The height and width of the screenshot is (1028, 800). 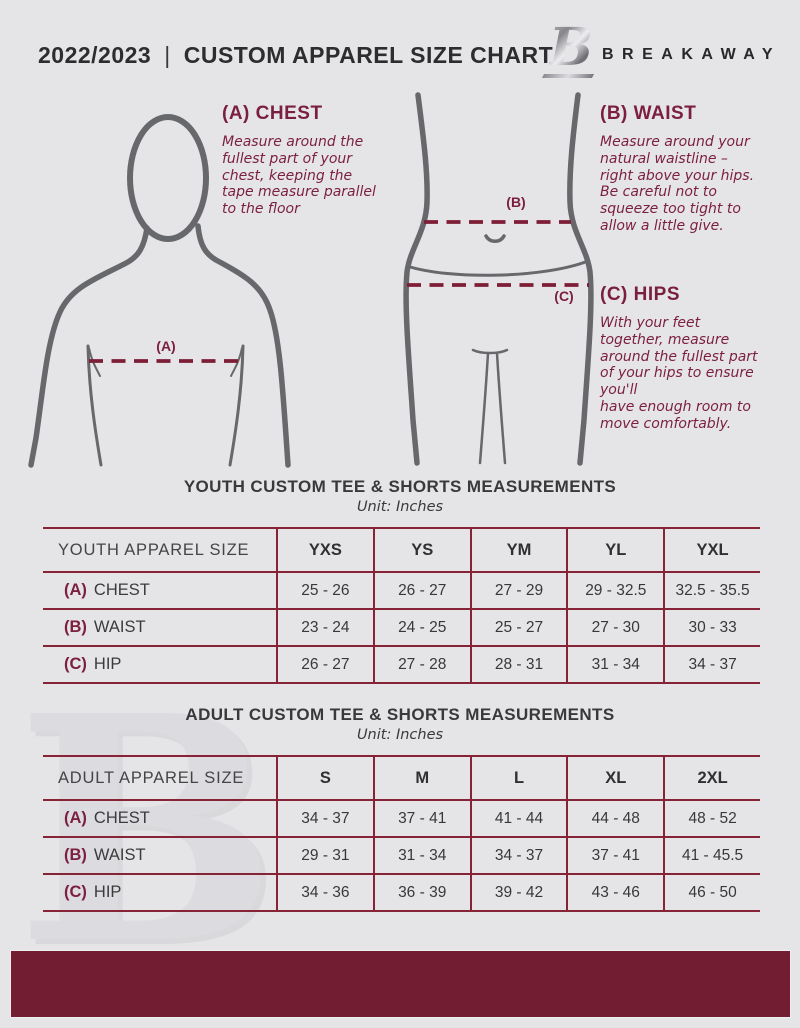 I want to click on measurement-cell: 39 - 42, so click(x=518, y=891).